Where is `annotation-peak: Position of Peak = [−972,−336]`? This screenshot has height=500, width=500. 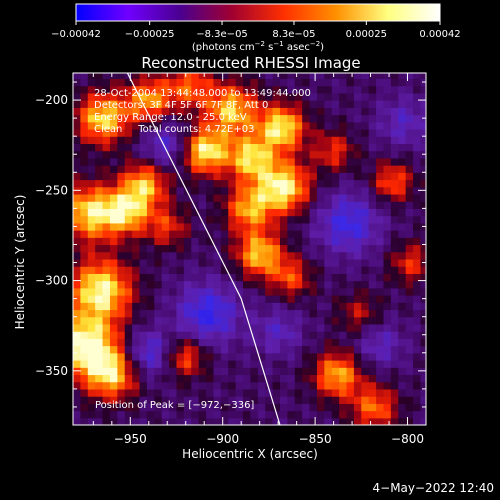 annotation-peak: Position of Peak = [−972,−336] is located at coordinates (174, 405).